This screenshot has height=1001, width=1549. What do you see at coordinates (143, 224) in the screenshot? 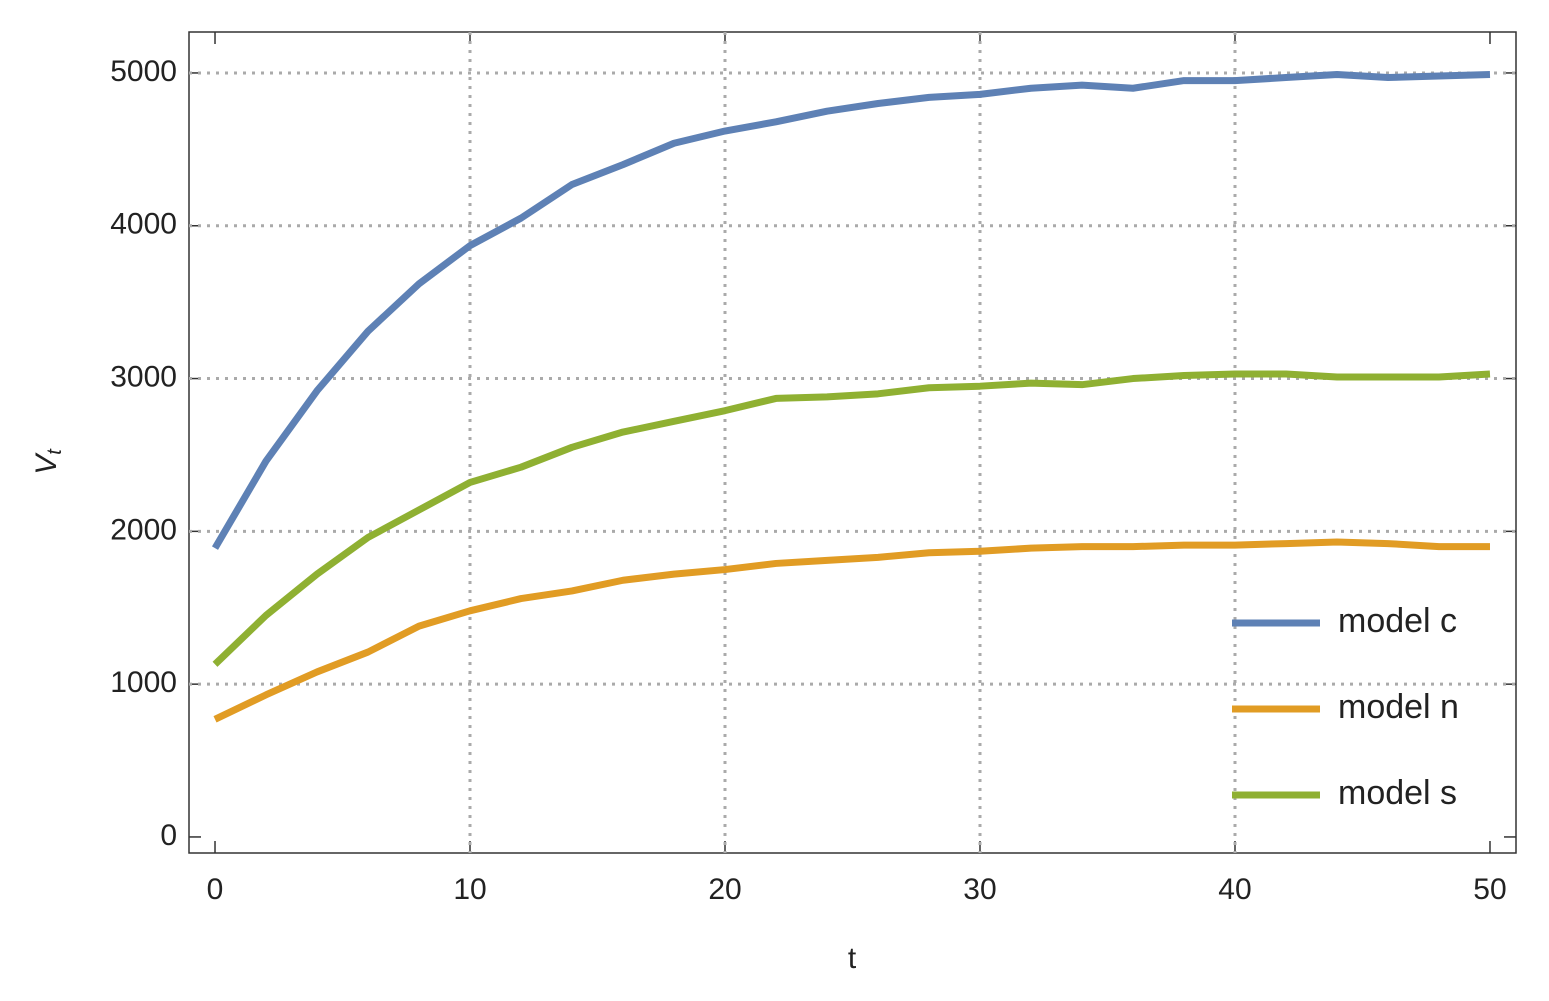
I see `y-tick-label: 4000` at bounding box center [143, 224].